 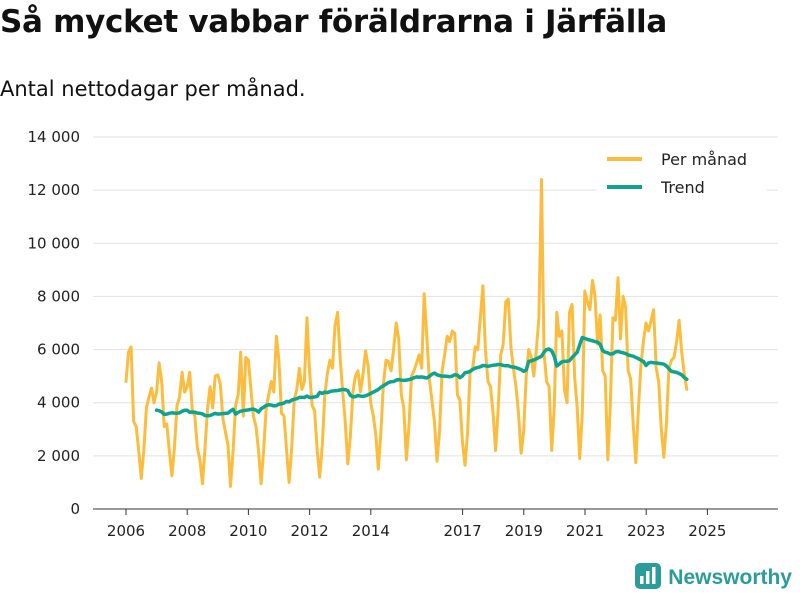 What do you see at coordinates (54, 137) in the screenshot?
I see `y-tick-label: 14 000` at bounding box center [54, 137].